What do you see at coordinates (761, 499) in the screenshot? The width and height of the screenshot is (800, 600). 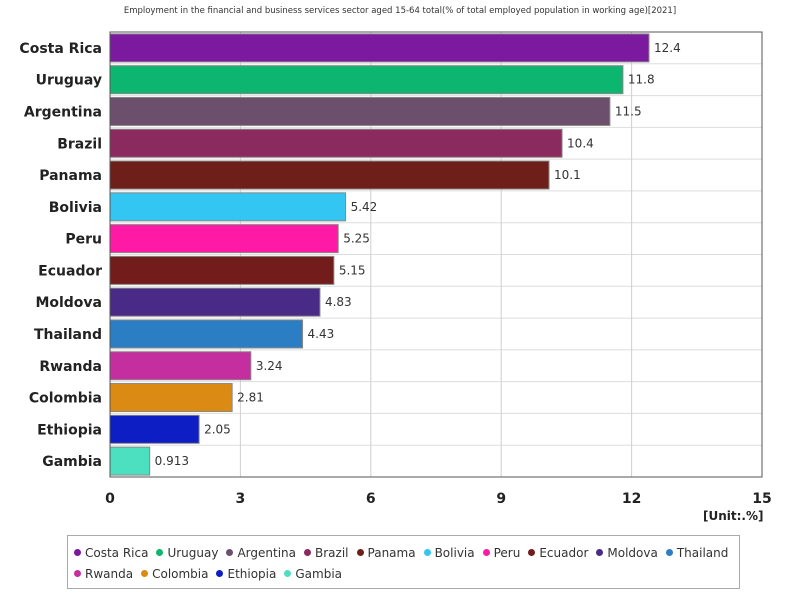 I see `x-tick-label: 15` at bounding box center [761, 499].